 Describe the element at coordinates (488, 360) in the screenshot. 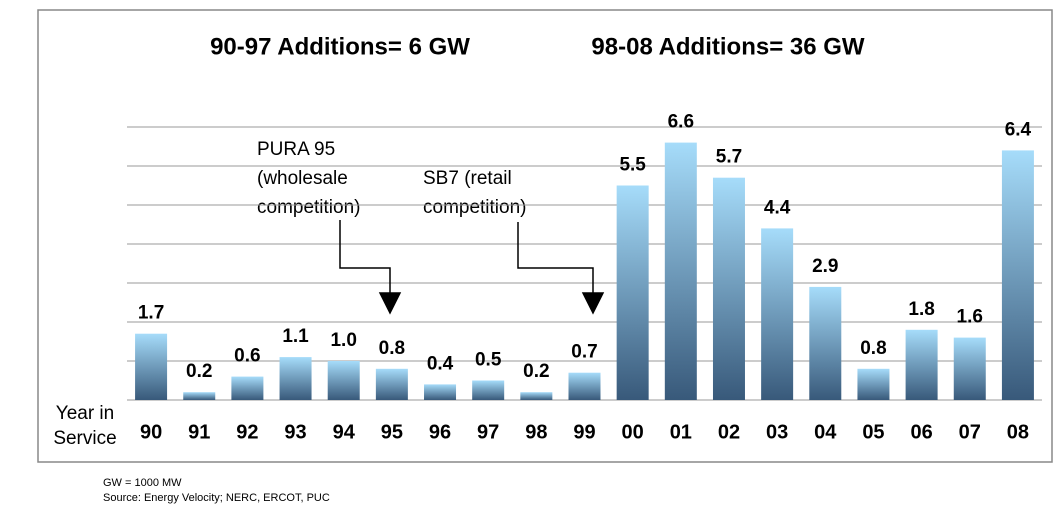

I see `value-label: 0.5` at that location.